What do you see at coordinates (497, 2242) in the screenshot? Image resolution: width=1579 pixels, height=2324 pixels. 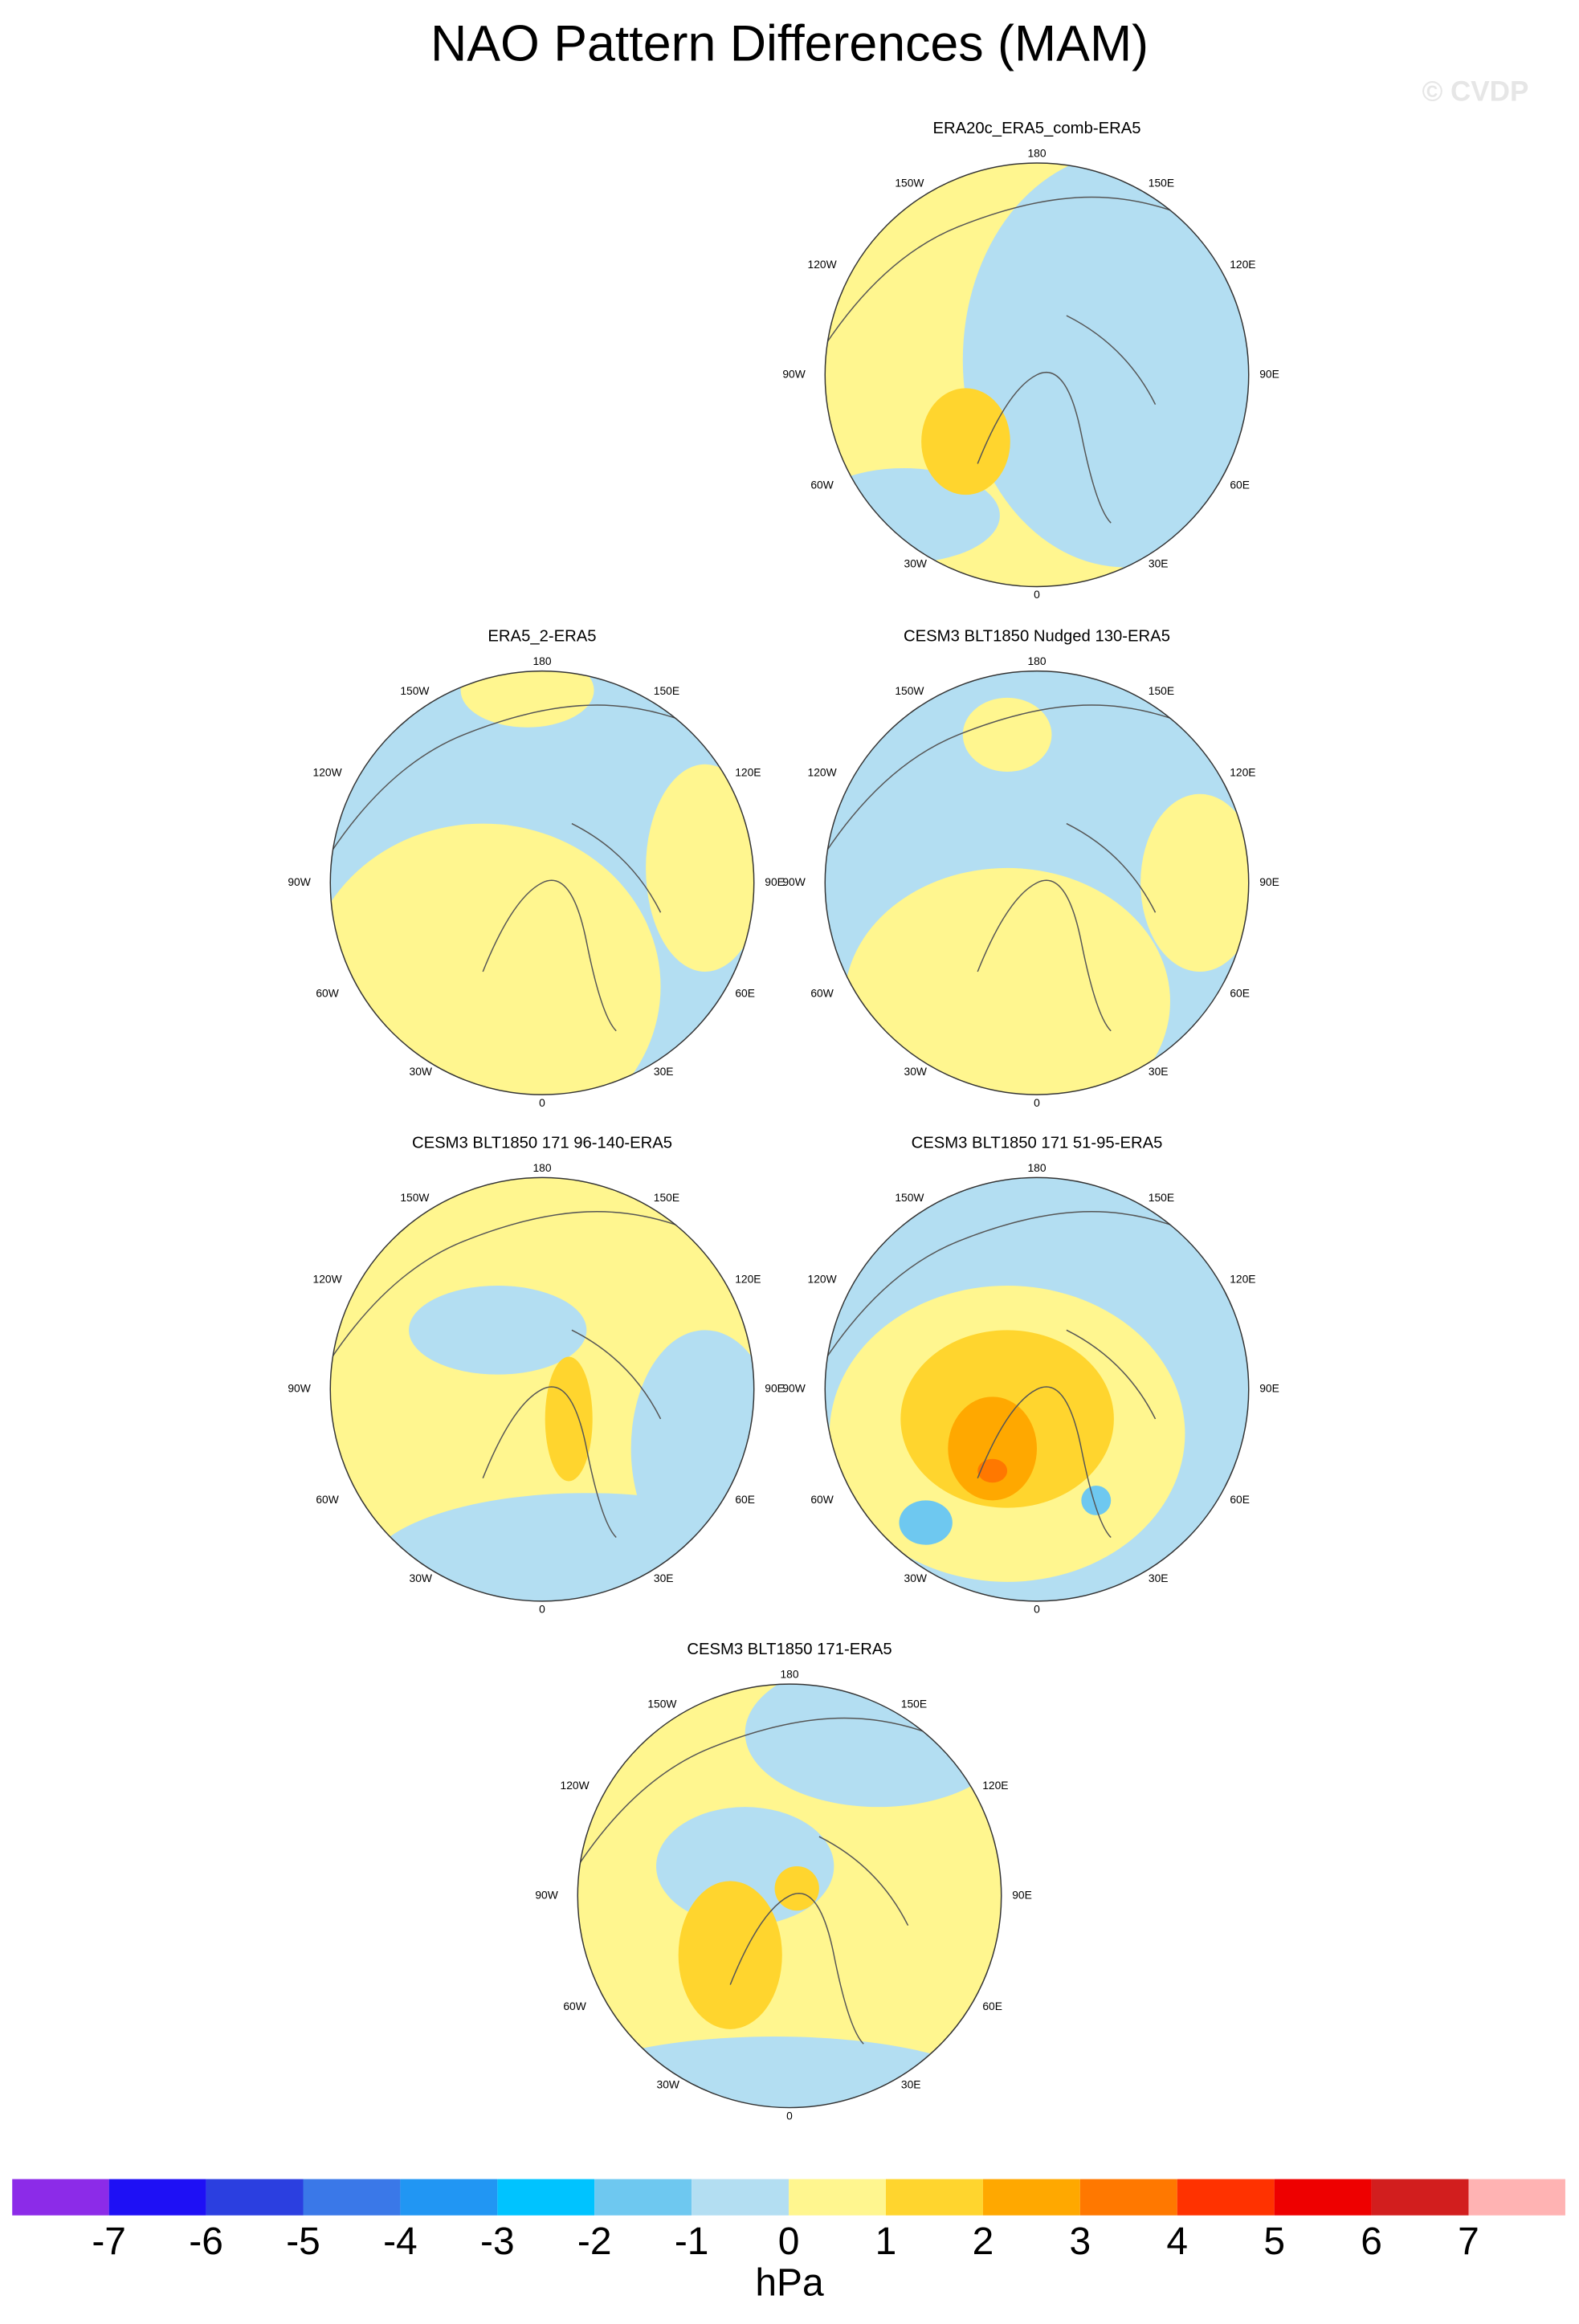 I see `colorbar-label: -3` at bounding box center [497, 2242].